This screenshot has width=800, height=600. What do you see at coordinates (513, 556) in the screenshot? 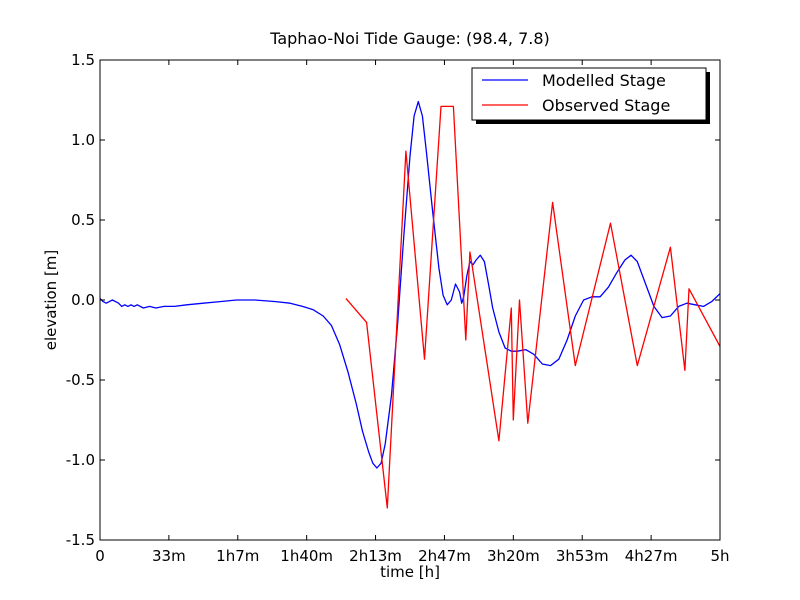
I see `x-tick-label: 3h20m` at bounding box center [513, 556].